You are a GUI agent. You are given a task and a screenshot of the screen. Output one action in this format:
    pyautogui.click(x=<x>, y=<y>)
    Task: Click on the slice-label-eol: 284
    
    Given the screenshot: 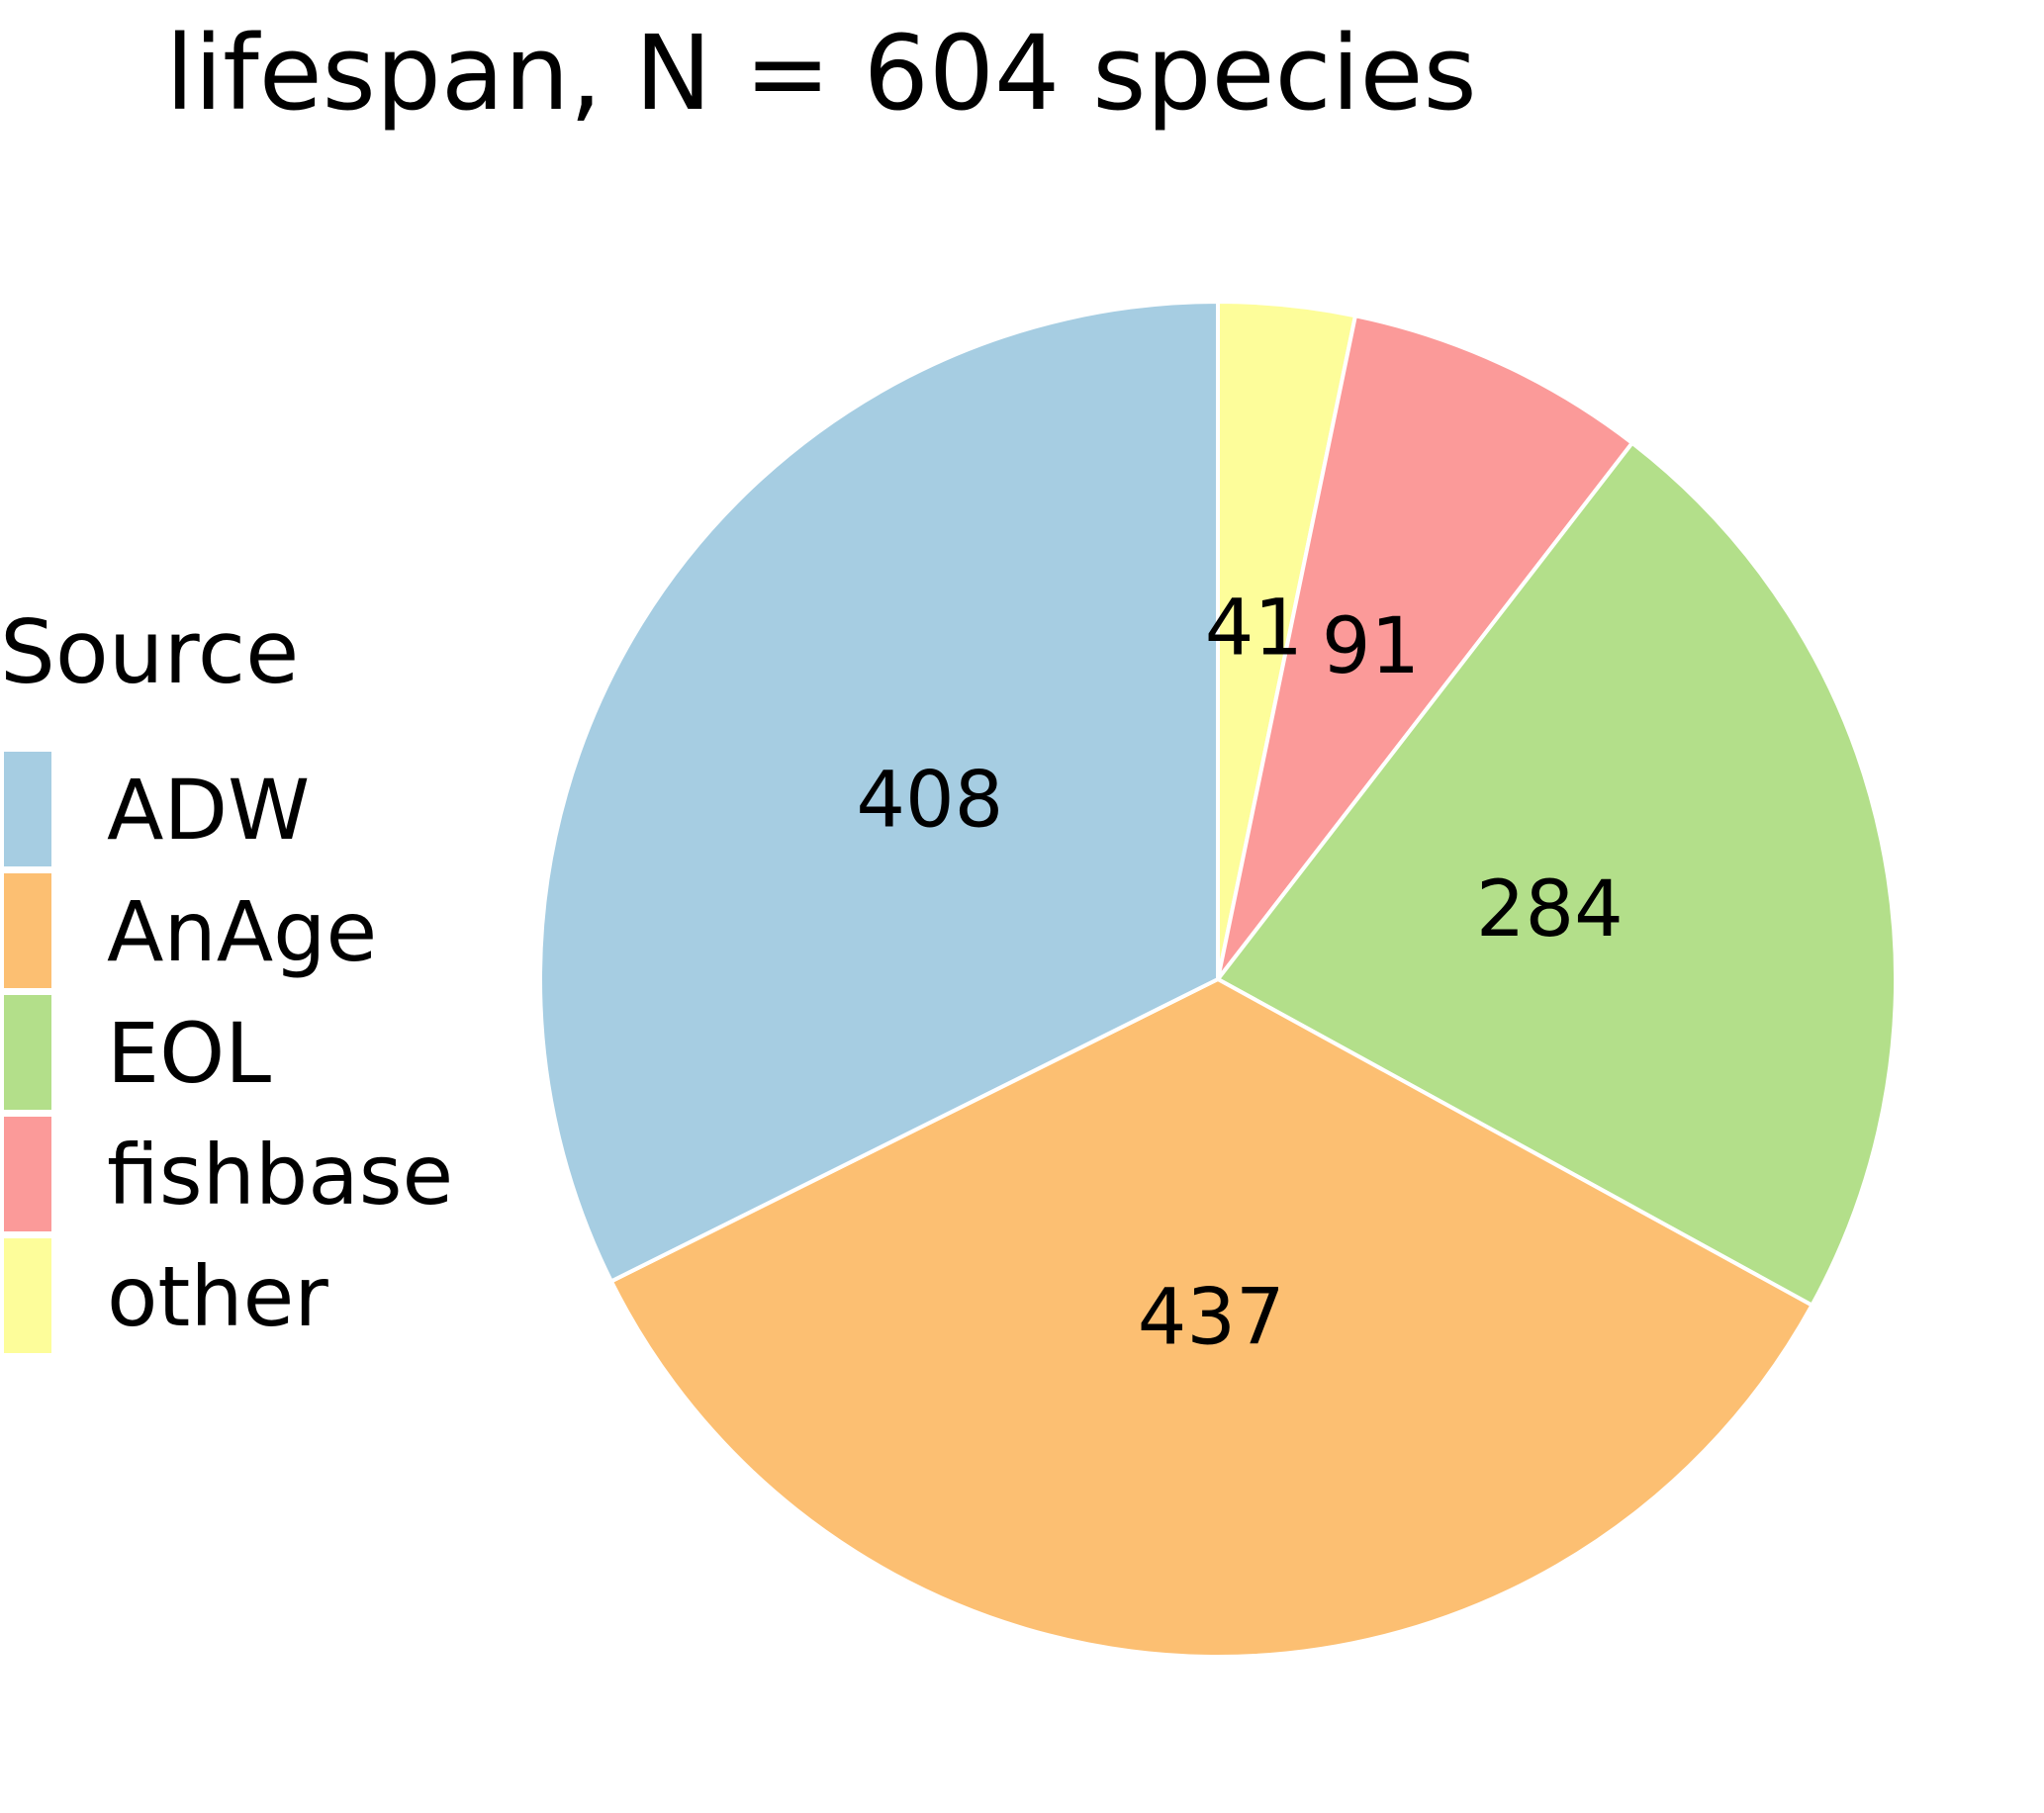 What is the action you would take?
    pyautogui.click(x=1550, y=909)
    